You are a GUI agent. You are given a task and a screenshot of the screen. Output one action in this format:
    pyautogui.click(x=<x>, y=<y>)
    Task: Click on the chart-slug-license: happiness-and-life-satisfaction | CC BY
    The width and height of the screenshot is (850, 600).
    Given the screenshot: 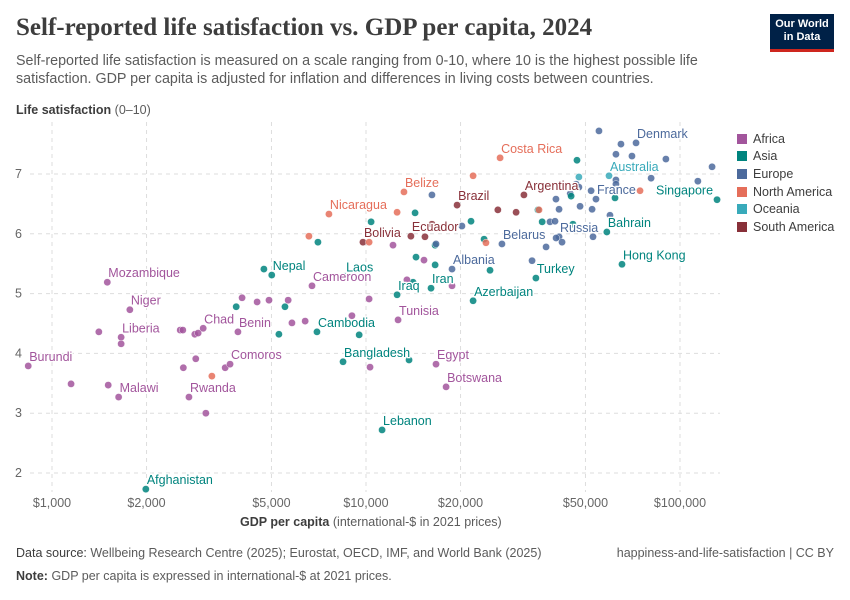 What is the action you would take?
    pyautogui.click(x=725, y=553)
    